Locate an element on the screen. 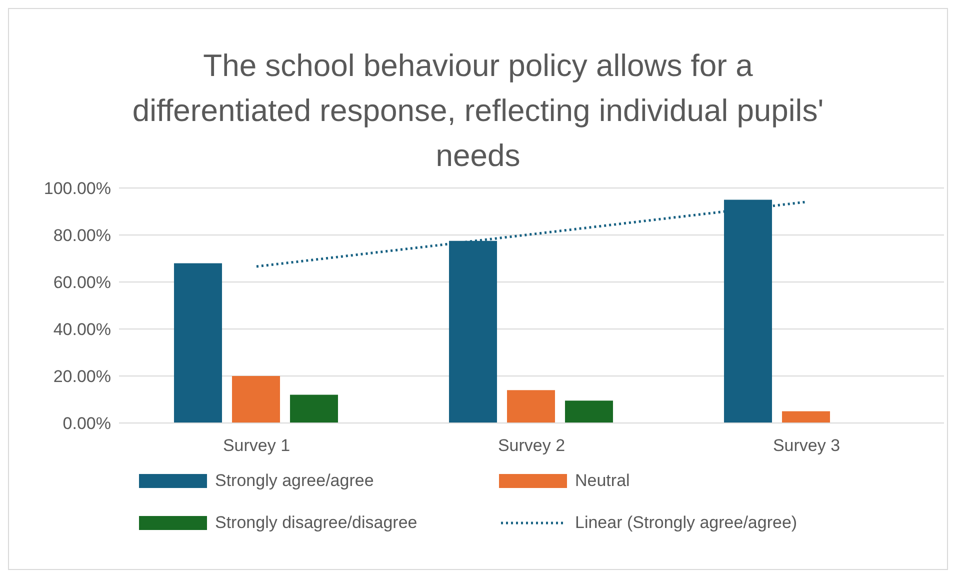 The image size is (957, 579). x-tick-label: Survey 2 is located at coordinates (532, 446).